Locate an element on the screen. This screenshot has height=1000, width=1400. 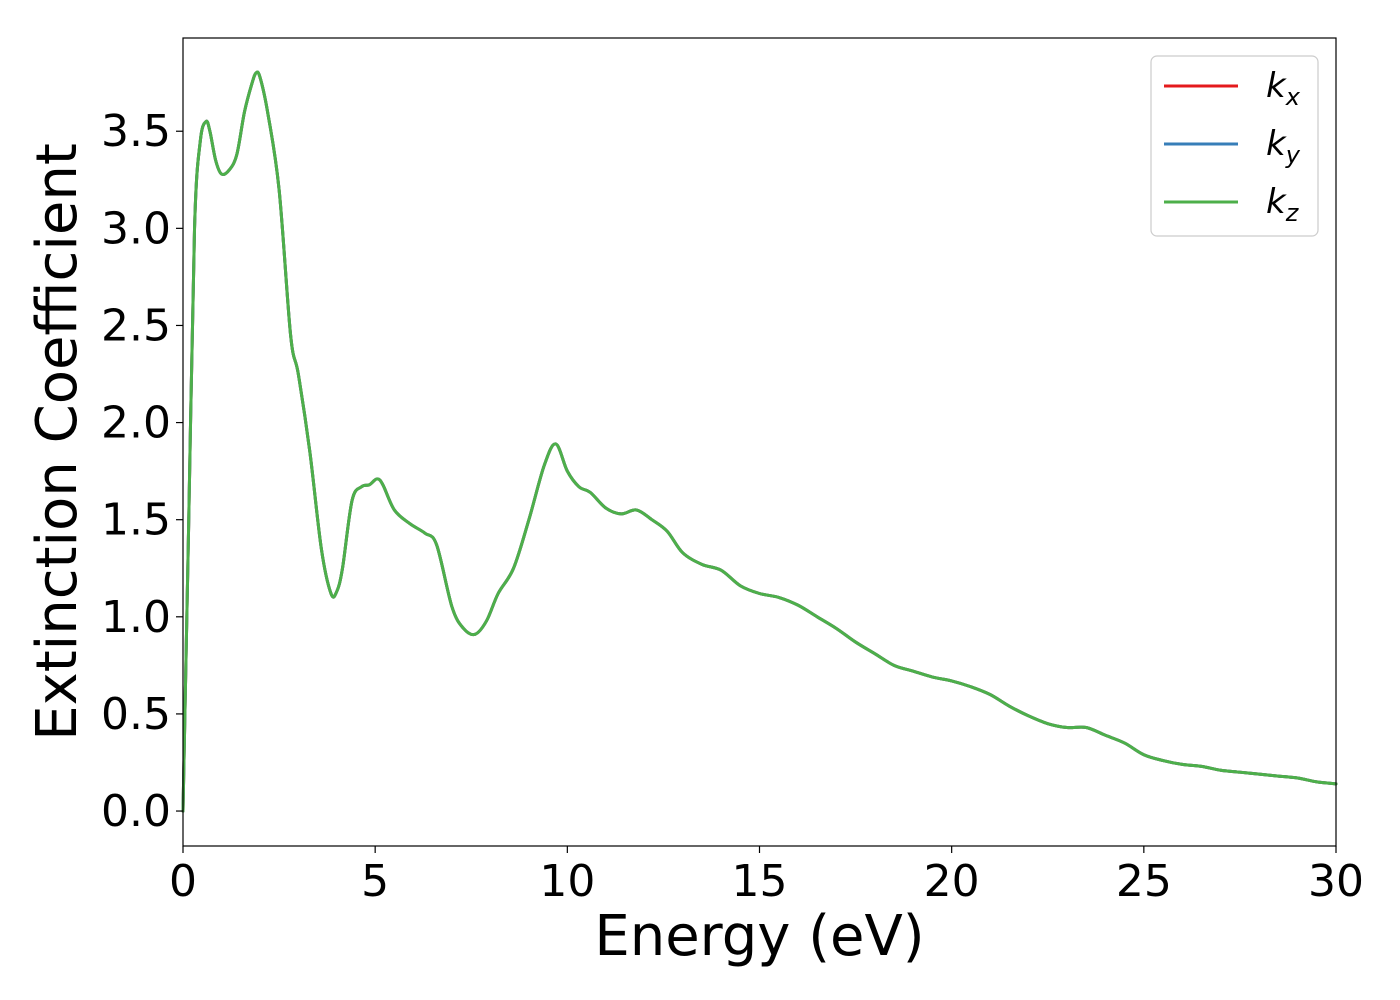
y-axis-ticks: 0.0 0.5 1.0 1.5 2.0 2.5 3.0 3.5 is located at coordinates (142, 471).